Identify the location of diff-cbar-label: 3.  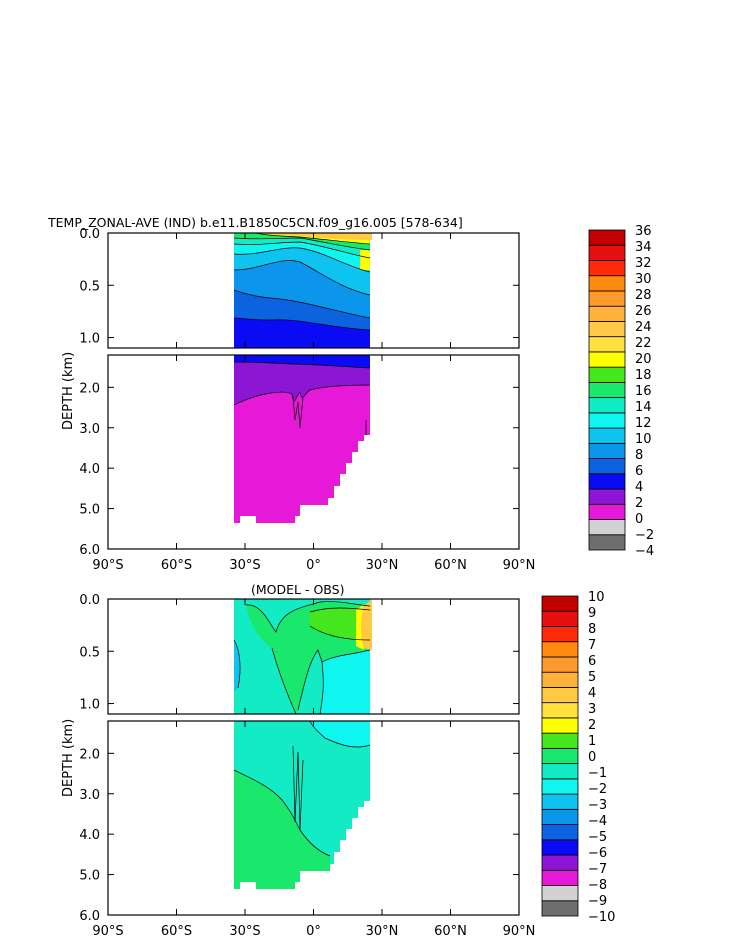
(592, 709).